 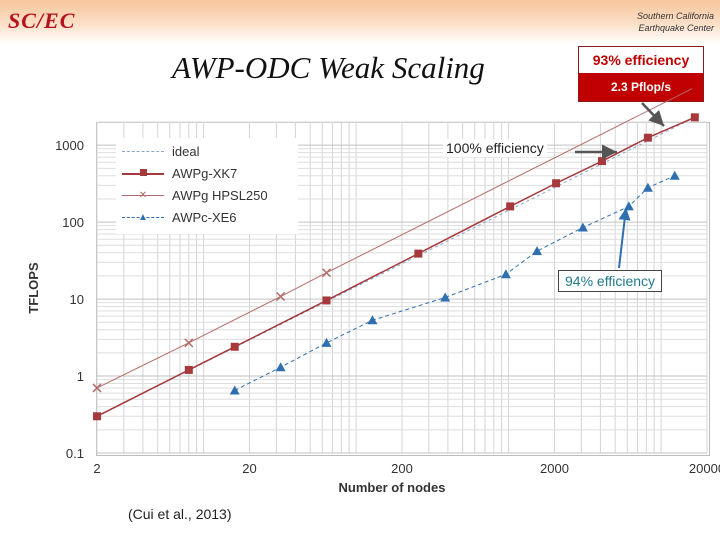 I want to click on y-tick-label: 1, so click(x=80, y=376).